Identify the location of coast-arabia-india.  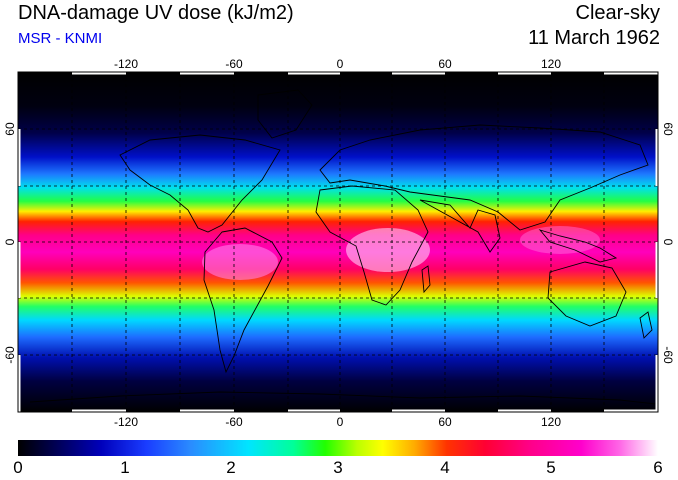
(460, 226).